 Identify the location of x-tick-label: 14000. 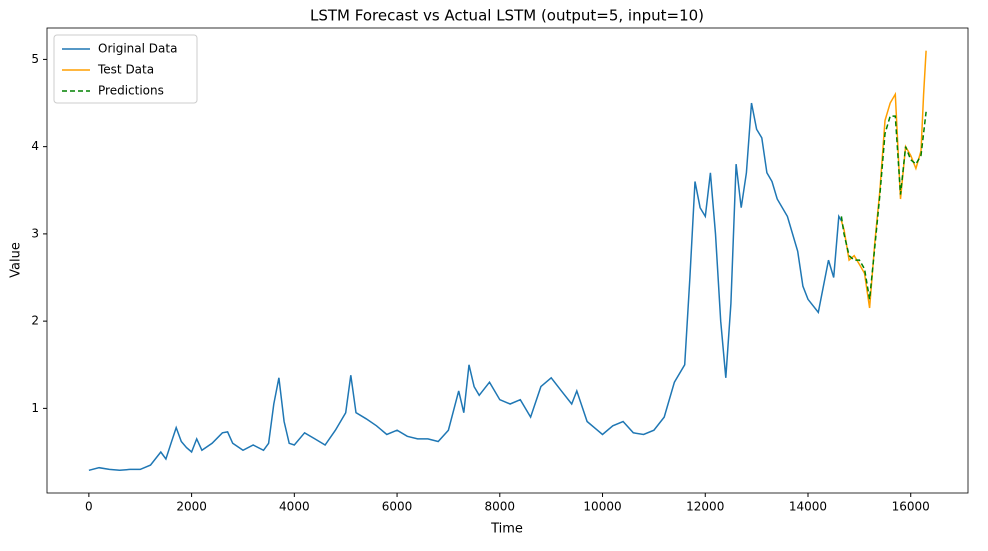
(808, 507).